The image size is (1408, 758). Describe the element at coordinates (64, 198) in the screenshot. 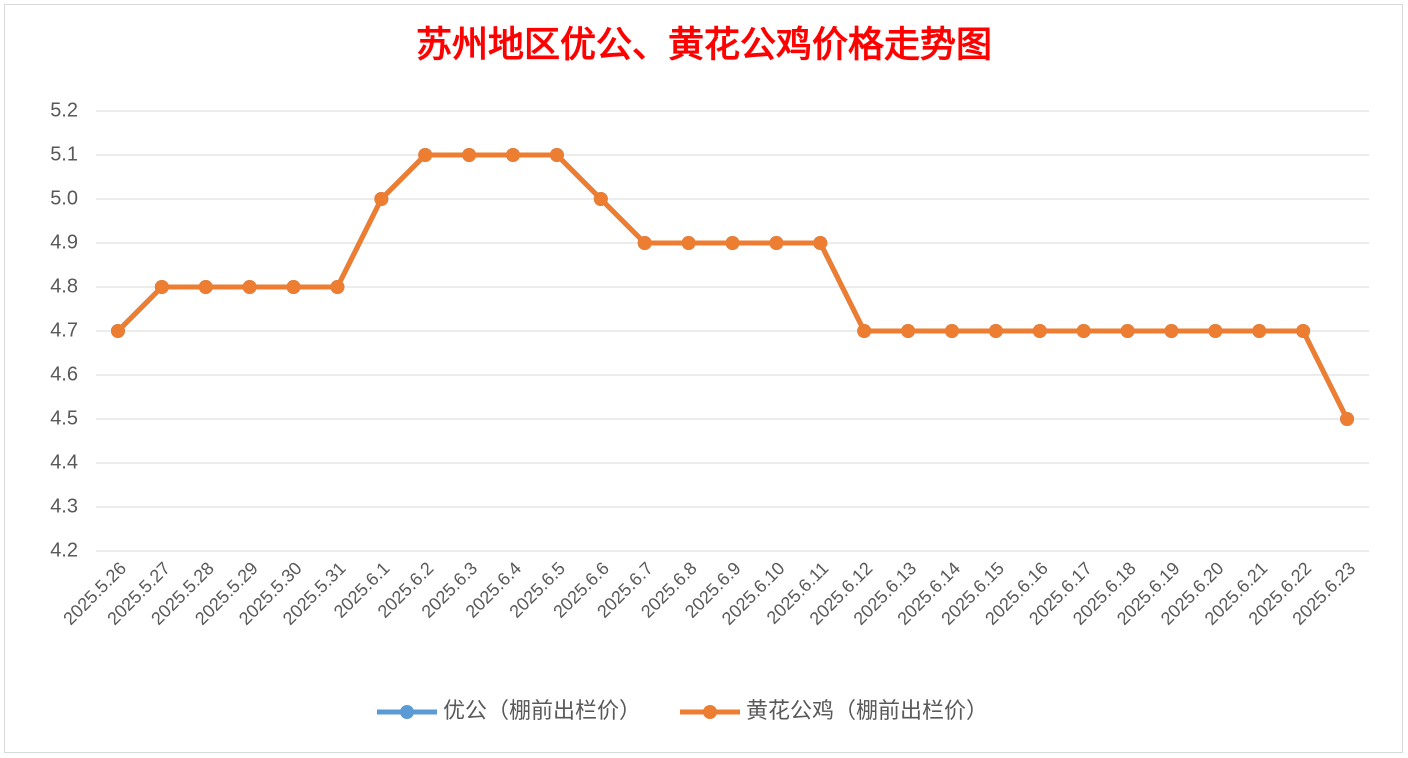

I see `y-tick-label: 5.0` at that location.